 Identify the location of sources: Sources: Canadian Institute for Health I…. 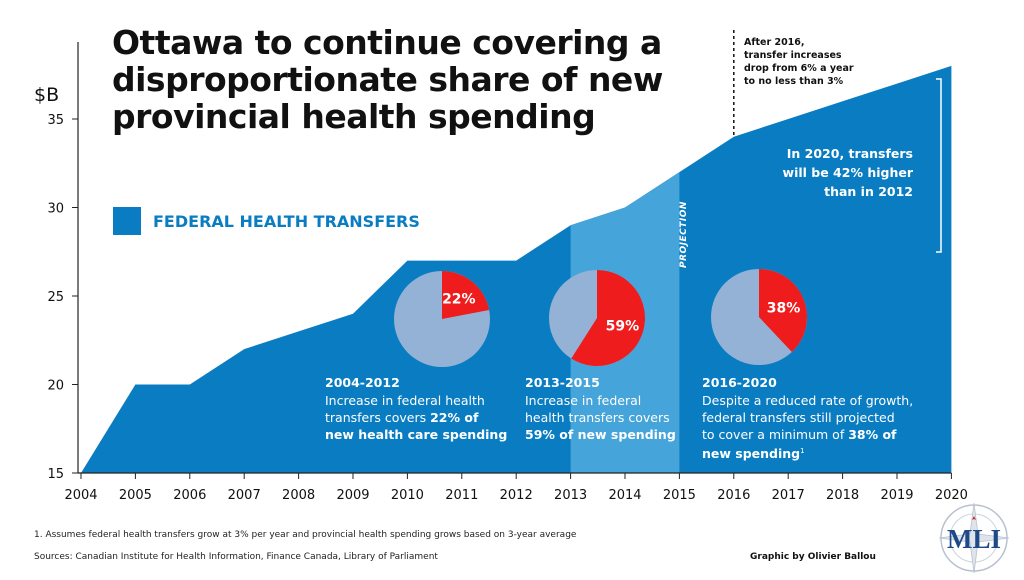
(236, 557).